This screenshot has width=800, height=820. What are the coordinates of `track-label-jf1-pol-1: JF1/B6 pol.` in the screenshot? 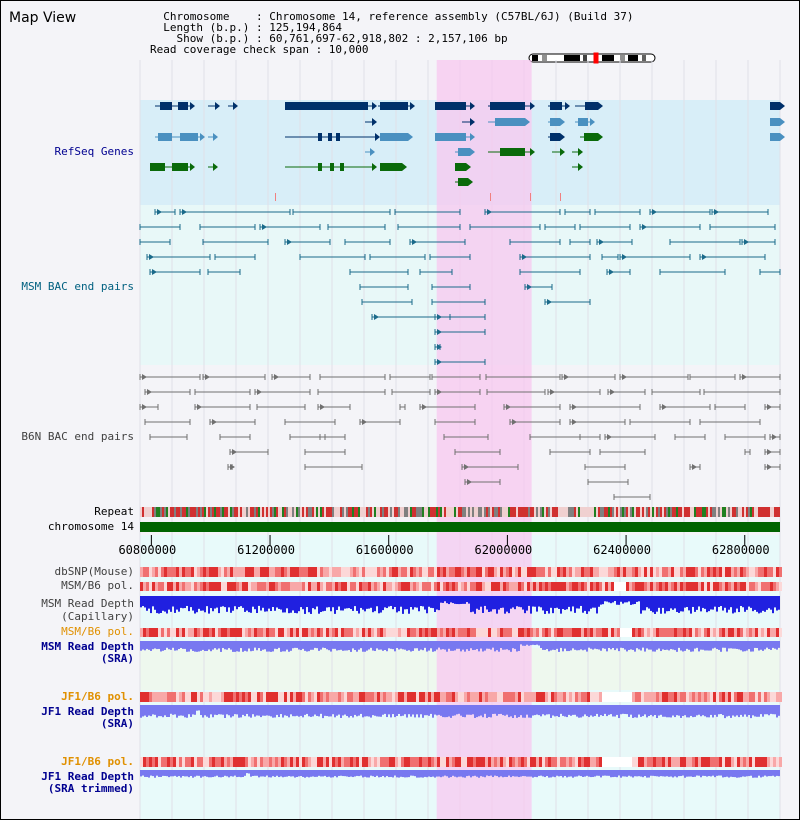 It's located at (97, 696).